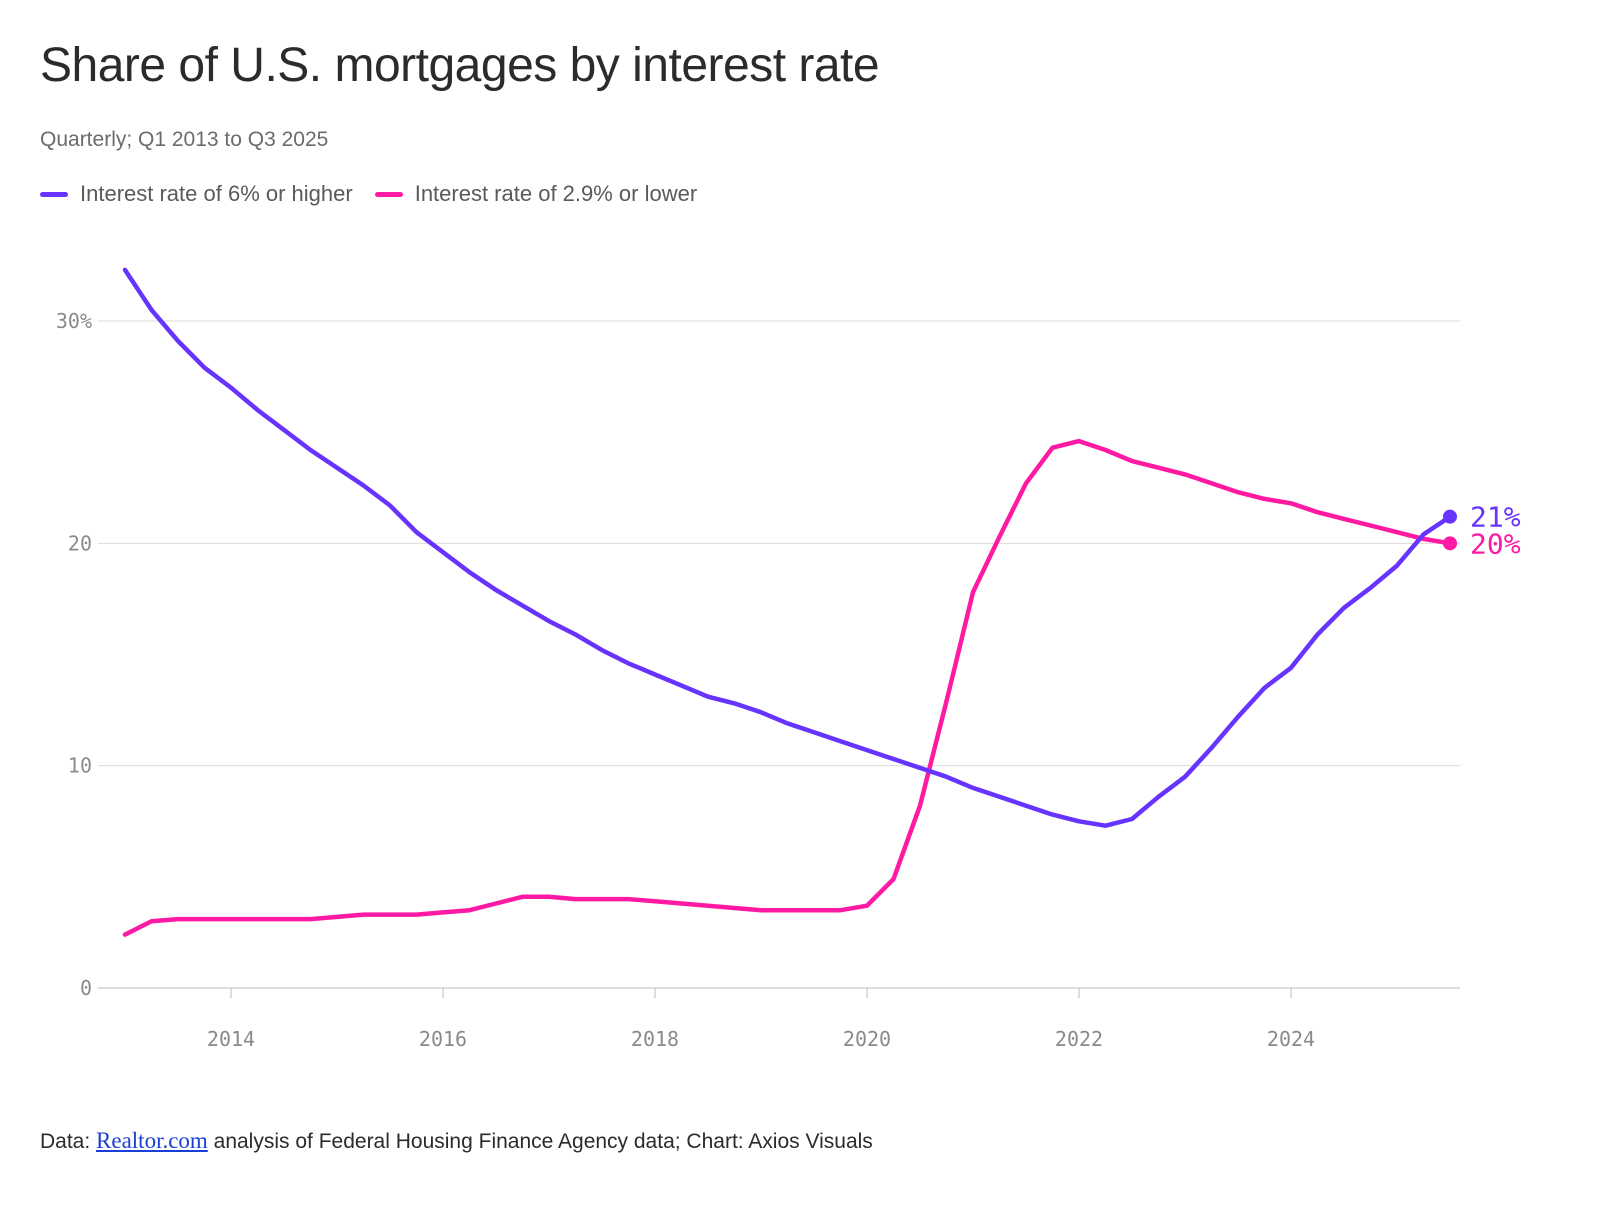  I want to click on series-end-dot-low-rate, so click(1450, 543).